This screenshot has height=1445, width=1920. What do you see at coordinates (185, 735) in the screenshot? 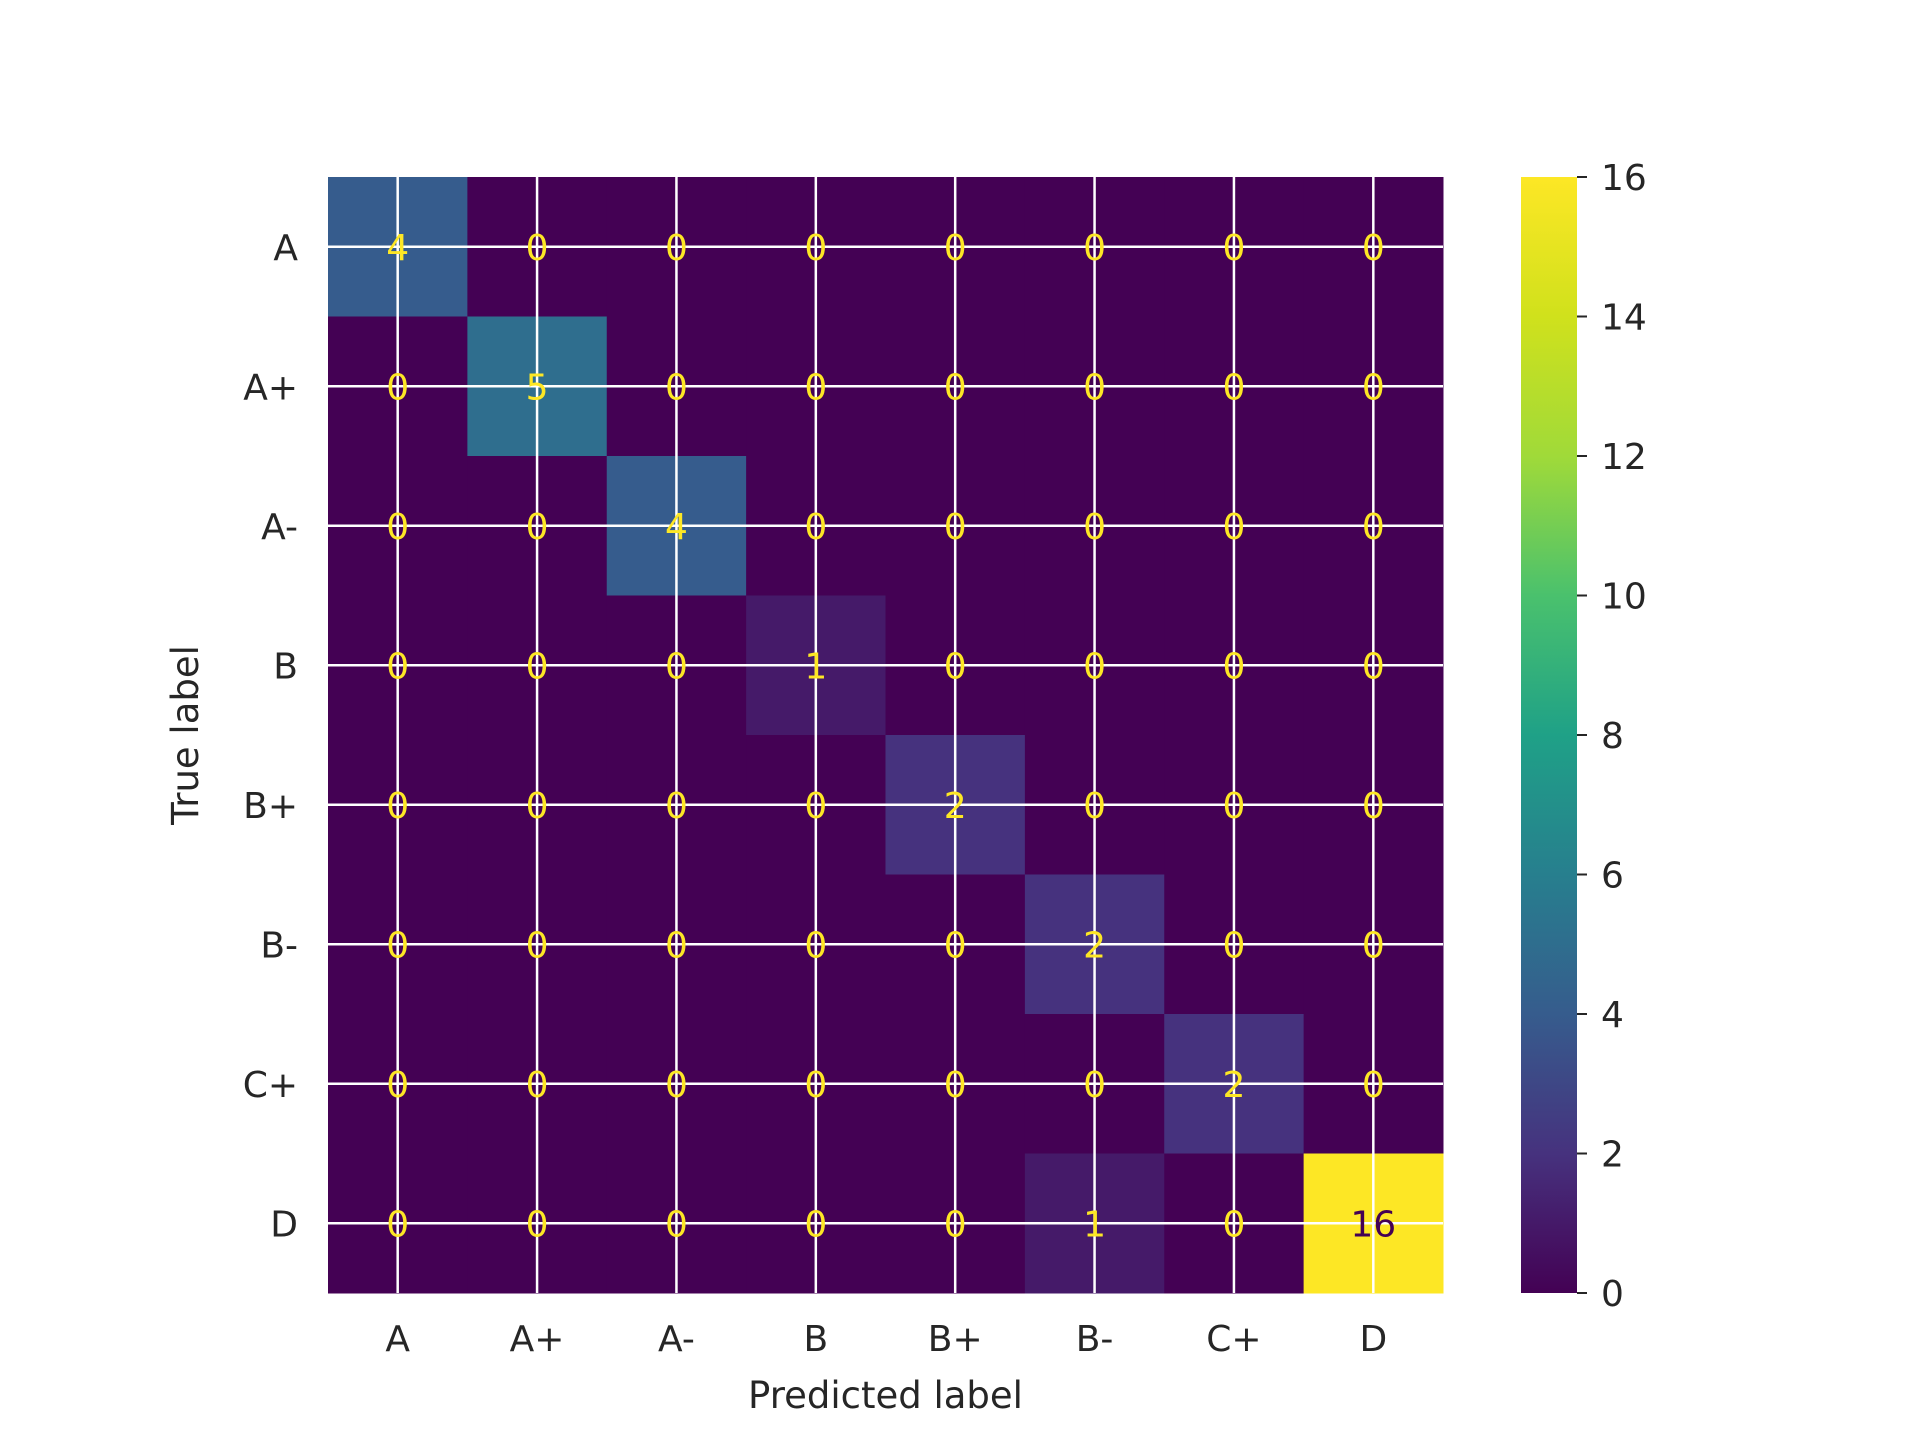
I see `y-axis-label: True label` at bounding box center [185, 735].